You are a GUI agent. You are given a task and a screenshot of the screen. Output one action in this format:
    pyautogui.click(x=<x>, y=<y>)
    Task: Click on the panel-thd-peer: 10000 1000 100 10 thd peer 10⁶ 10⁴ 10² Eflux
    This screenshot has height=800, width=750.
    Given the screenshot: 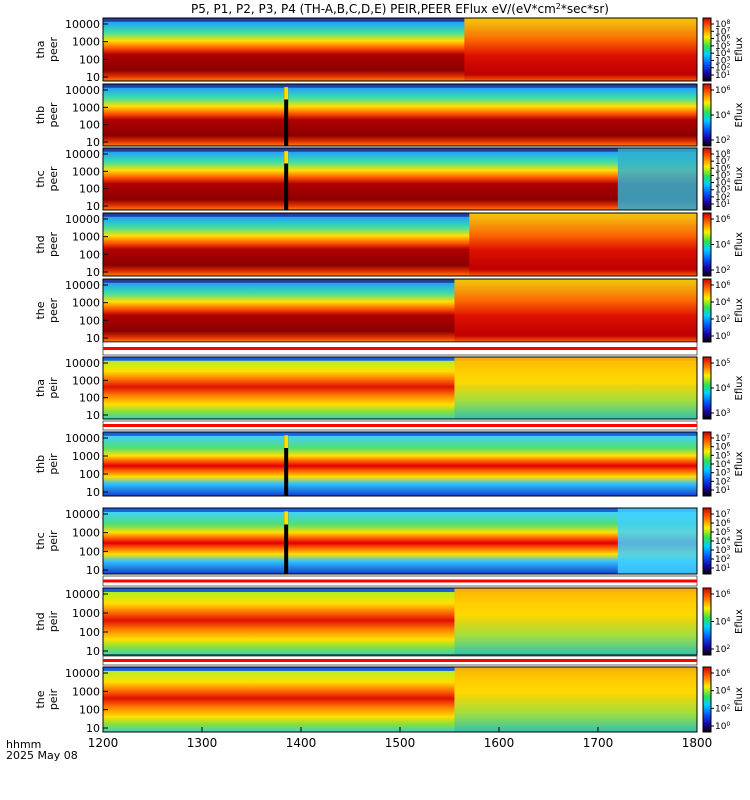 What is the action you would take?
    pyautogui.click(x=389, y=245)
    